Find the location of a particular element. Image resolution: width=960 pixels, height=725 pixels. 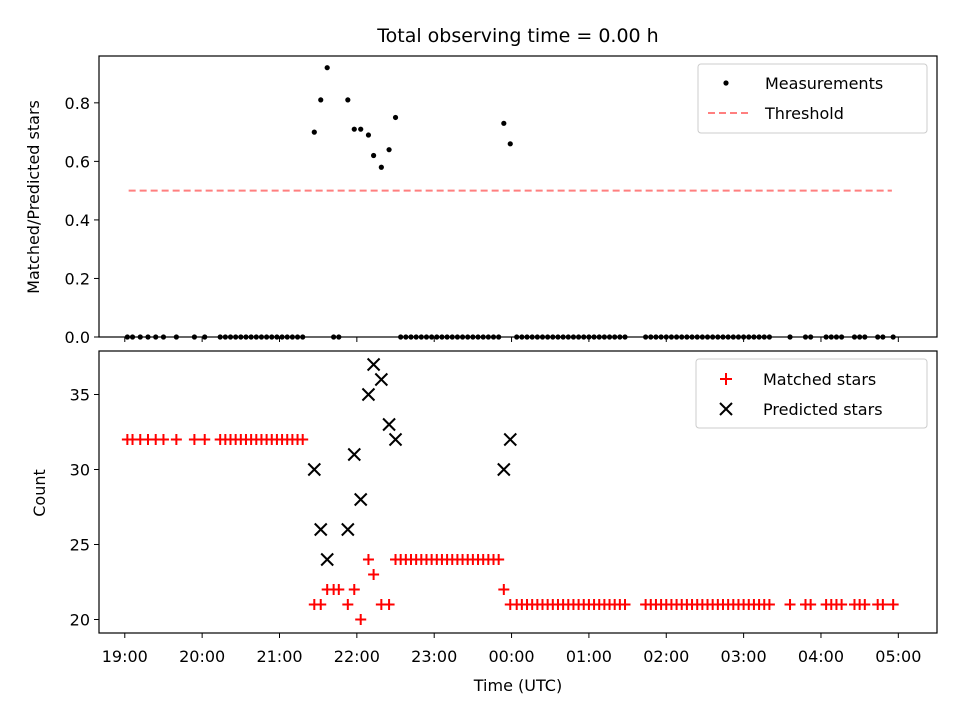

top-legend-box is located at coordinates (812, 98).